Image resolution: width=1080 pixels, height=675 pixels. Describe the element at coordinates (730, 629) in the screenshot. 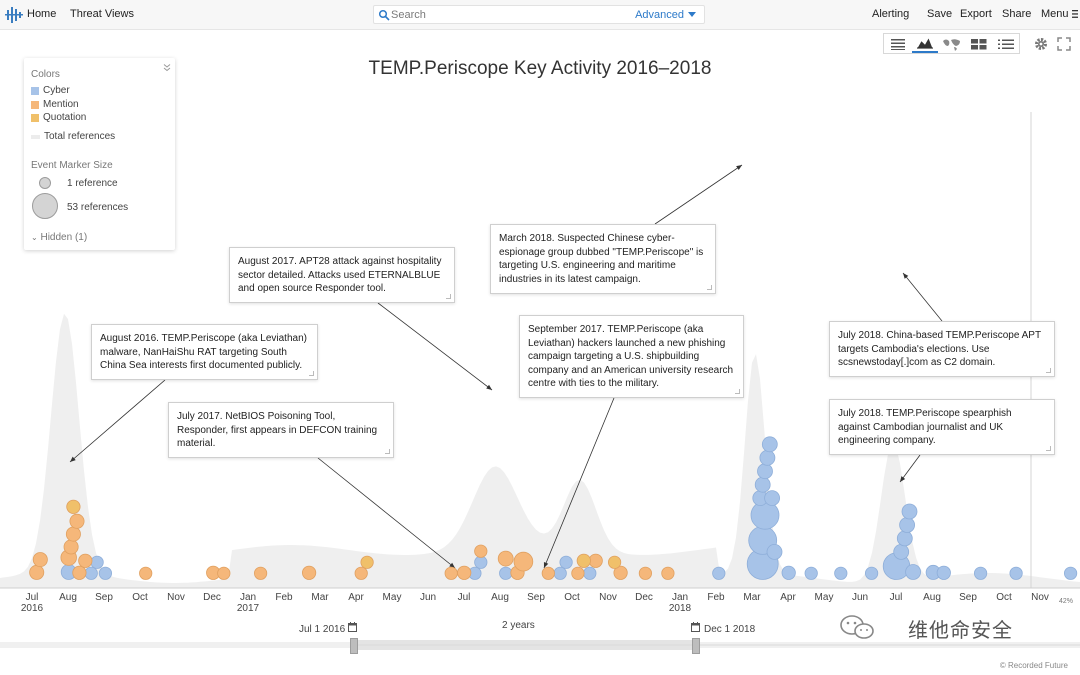

I see `range-end-date: Dec 1 2018` at that location.